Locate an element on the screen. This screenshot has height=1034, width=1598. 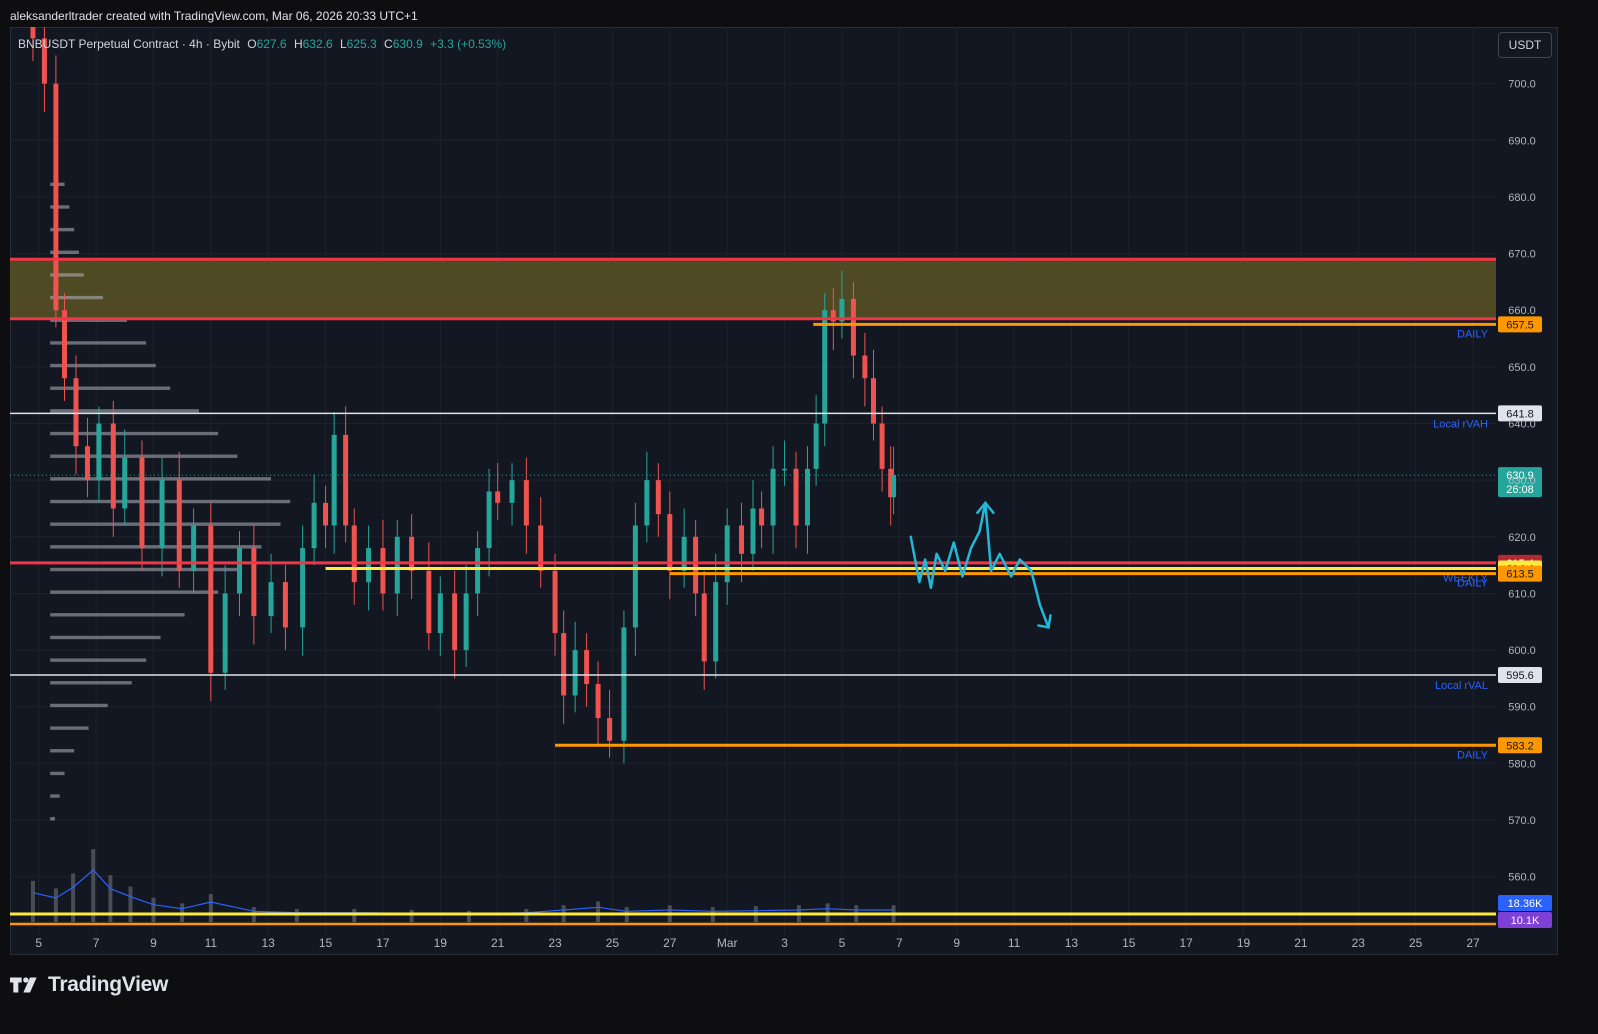
volume-ma-tag-text: 10.1K is located at coordinates (1525, 921).